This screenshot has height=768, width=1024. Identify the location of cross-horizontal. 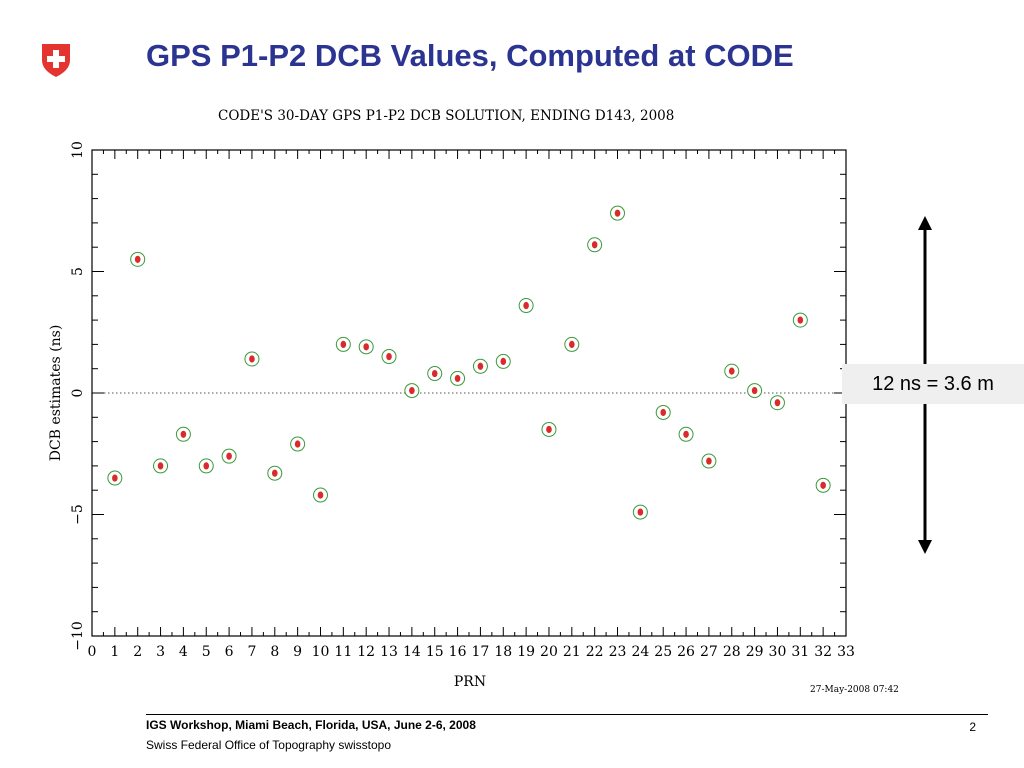
(56, 59).